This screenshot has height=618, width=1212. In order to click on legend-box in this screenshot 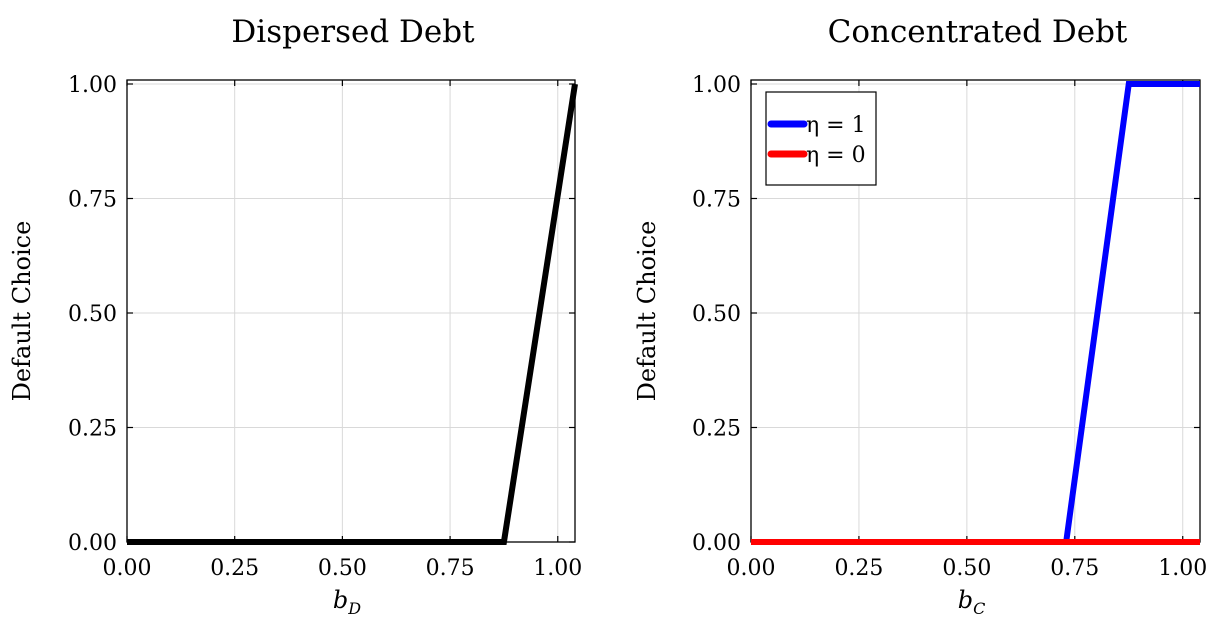, I will do `click(821, 138)`.